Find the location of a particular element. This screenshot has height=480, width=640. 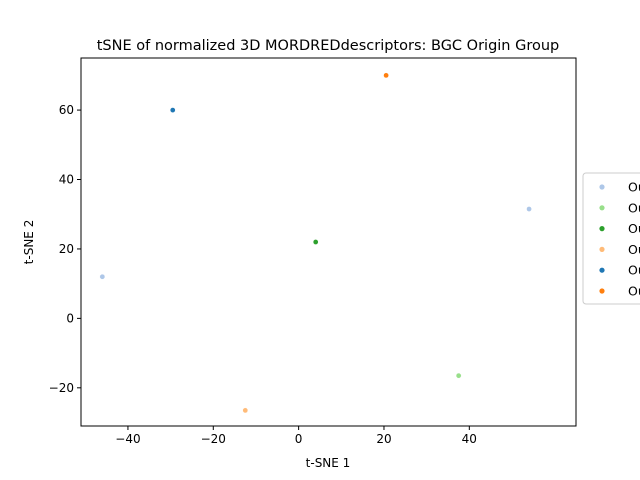

y-tick-label: 40 is located at coordinates (66, 180).